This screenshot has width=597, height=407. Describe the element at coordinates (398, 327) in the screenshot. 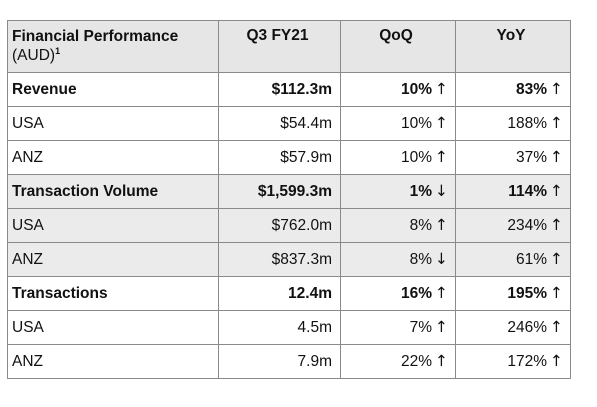

I see `row-qoq-cell: 7% ↑` at that location.